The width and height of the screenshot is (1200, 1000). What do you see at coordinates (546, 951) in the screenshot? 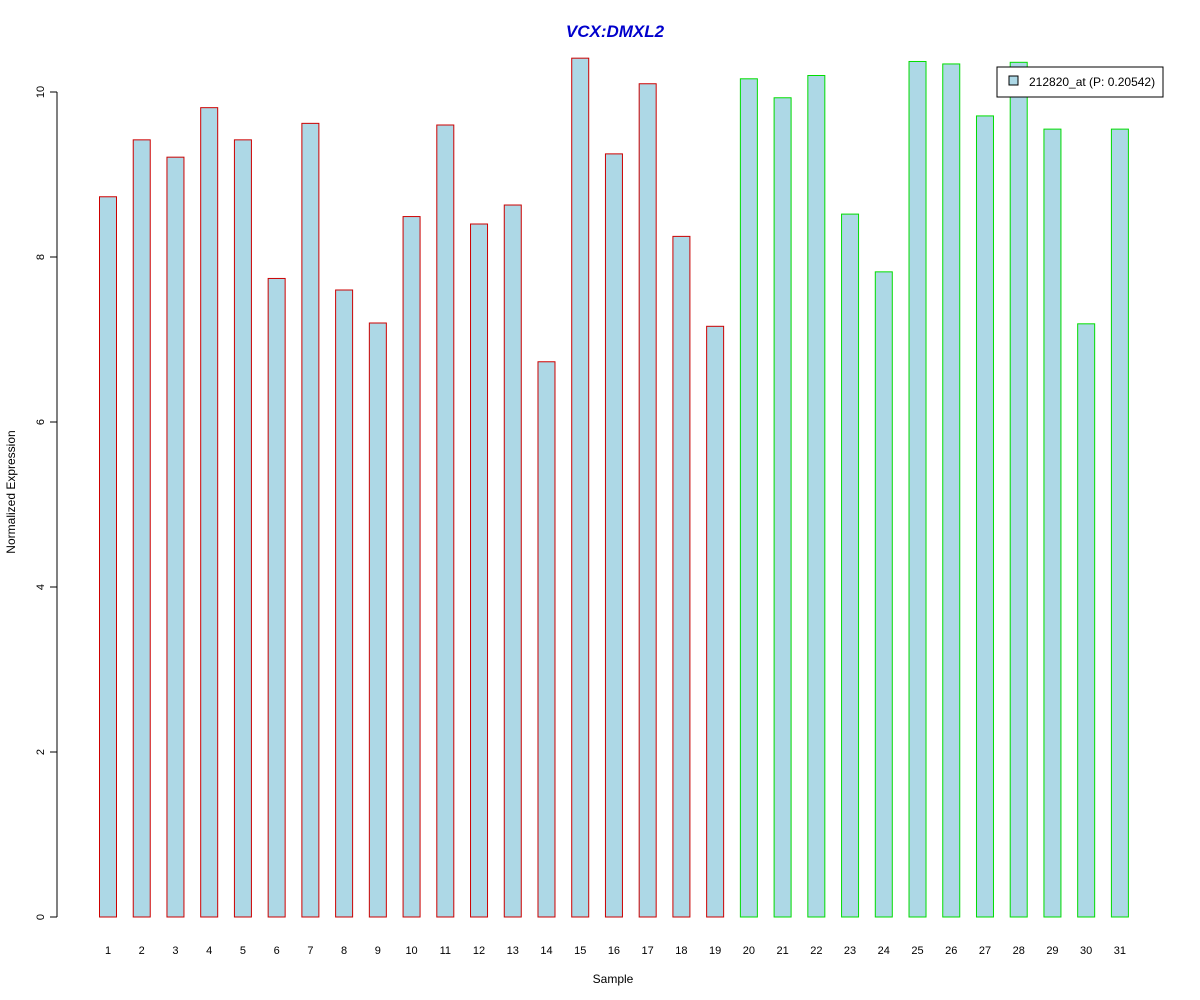
I see `x-tick-label: 14` at bounding box center [546, 951].